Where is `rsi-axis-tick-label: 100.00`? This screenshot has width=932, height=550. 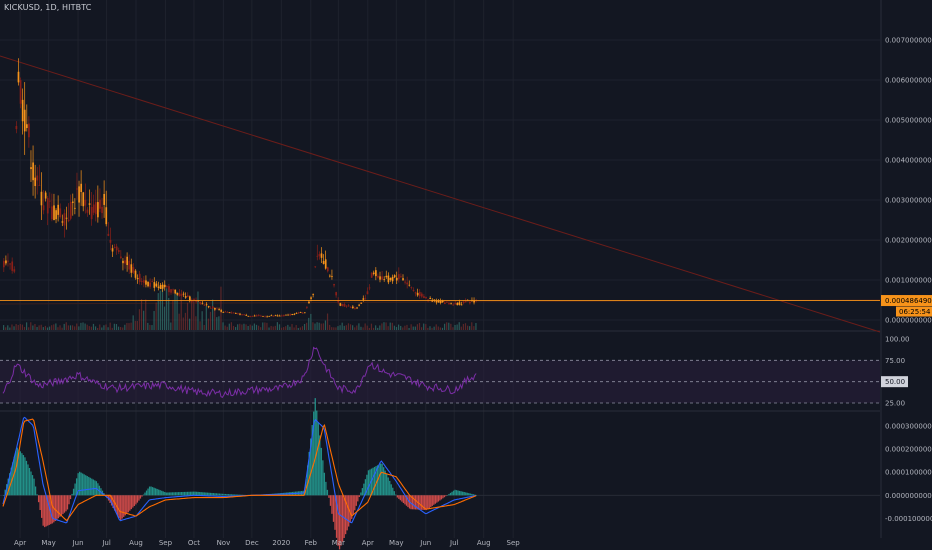
rsi-axis-tick-label: 100.00 is located at coordinates (897, 340).